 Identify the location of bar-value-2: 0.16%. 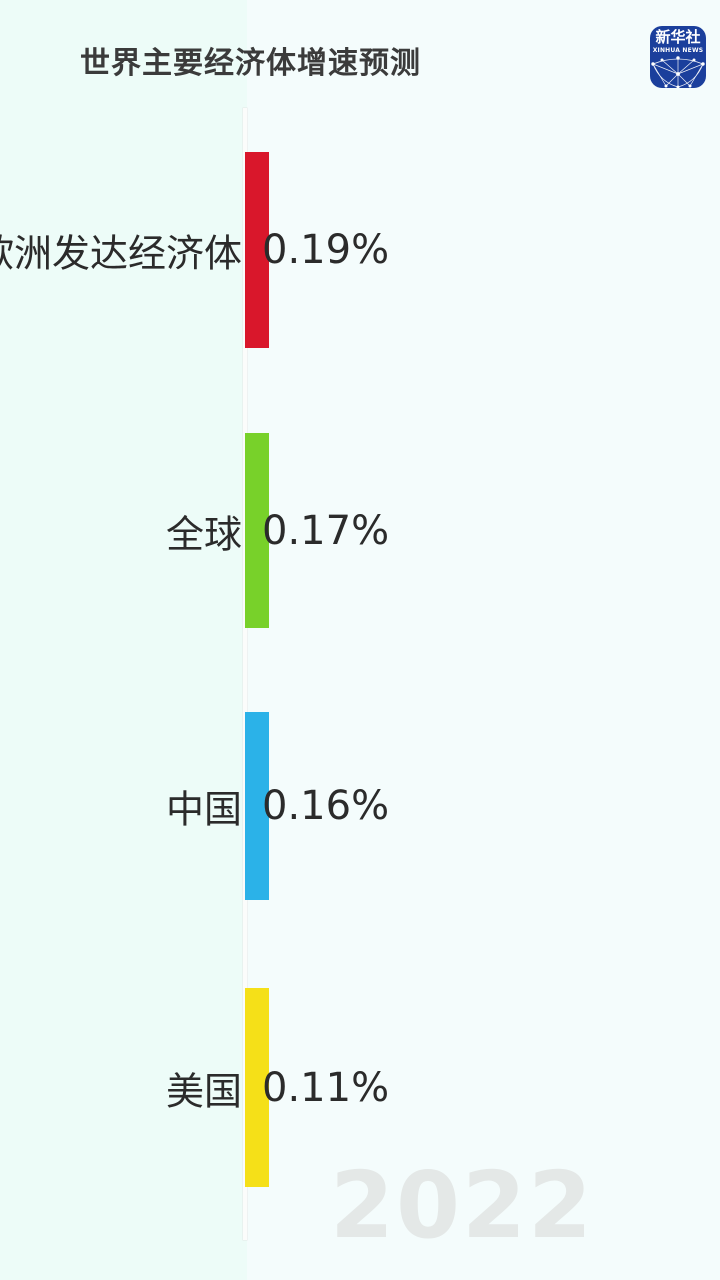
(326, 806).